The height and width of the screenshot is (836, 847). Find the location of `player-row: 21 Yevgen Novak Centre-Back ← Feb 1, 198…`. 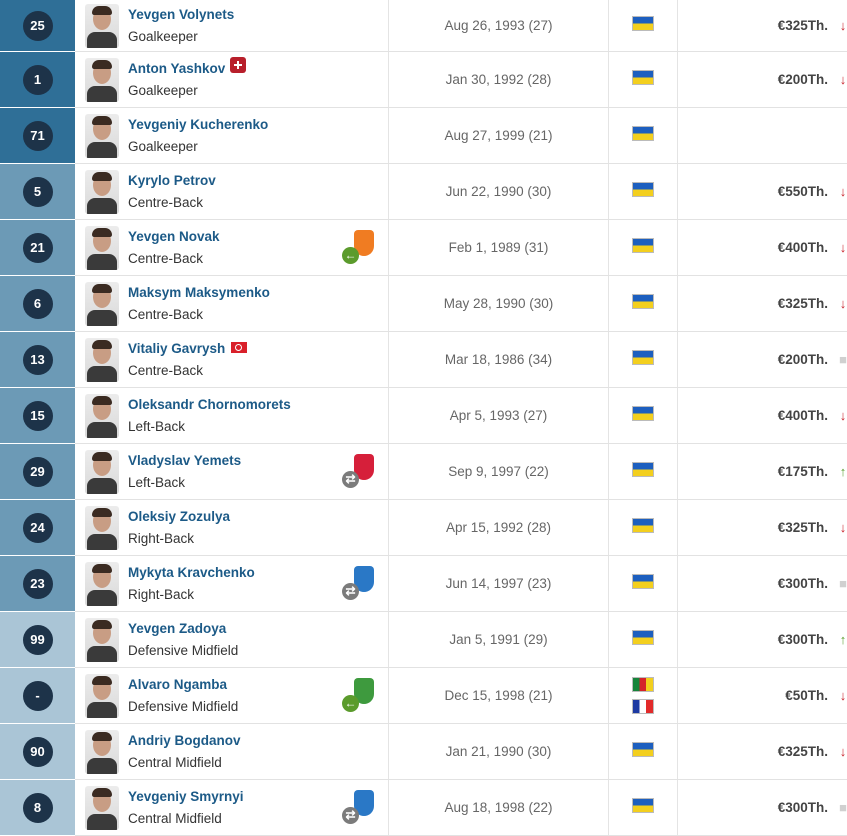

player-row: 21 Yevgen Novak Centre-Back ← Feb 1, 198… is located at coordinates (423, 248).